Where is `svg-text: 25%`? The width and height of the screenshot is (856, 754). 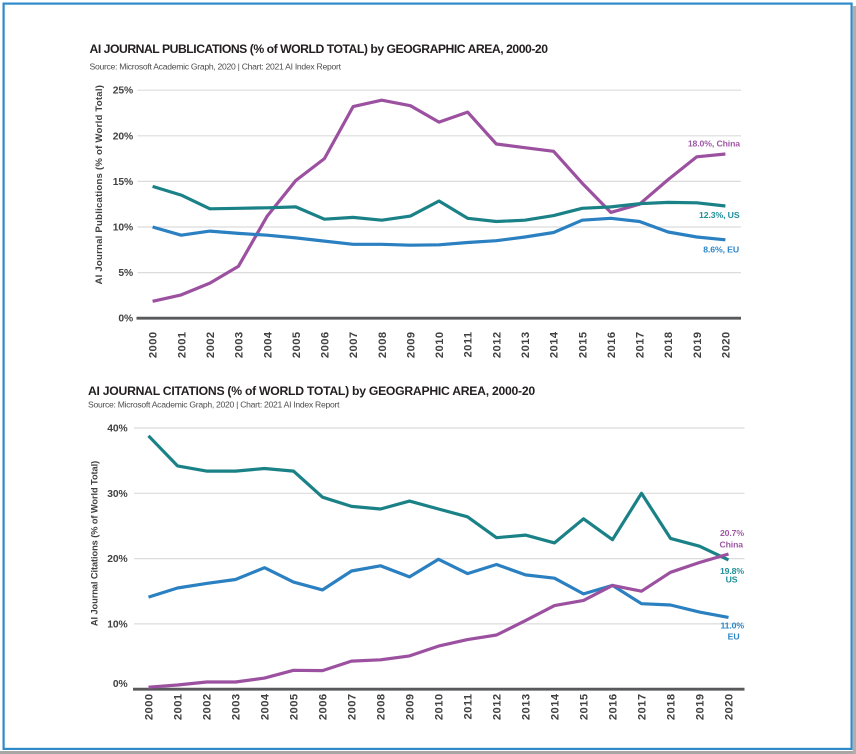 svg-text: 25% is located at coordinates (123, 91).